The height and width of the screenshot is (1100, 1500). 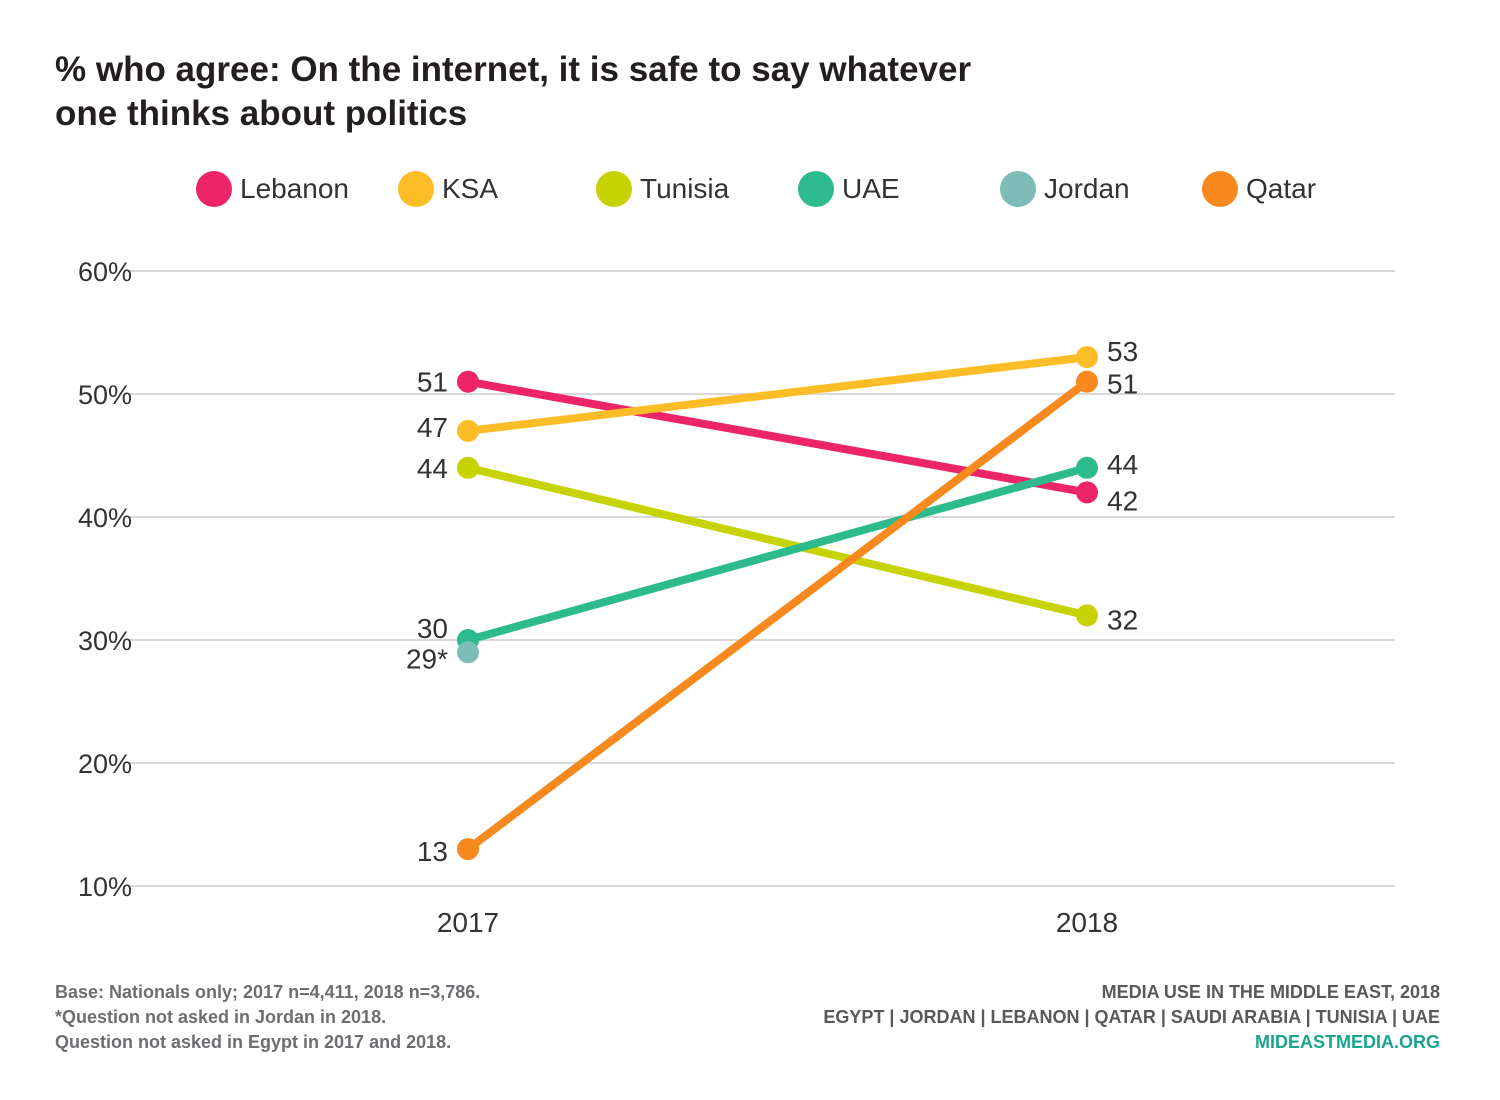 What do you see at coordinates (1087, 492) in the screenshot?
I see `data-point-lebanon-2018` at bounding box center [1087, 492].